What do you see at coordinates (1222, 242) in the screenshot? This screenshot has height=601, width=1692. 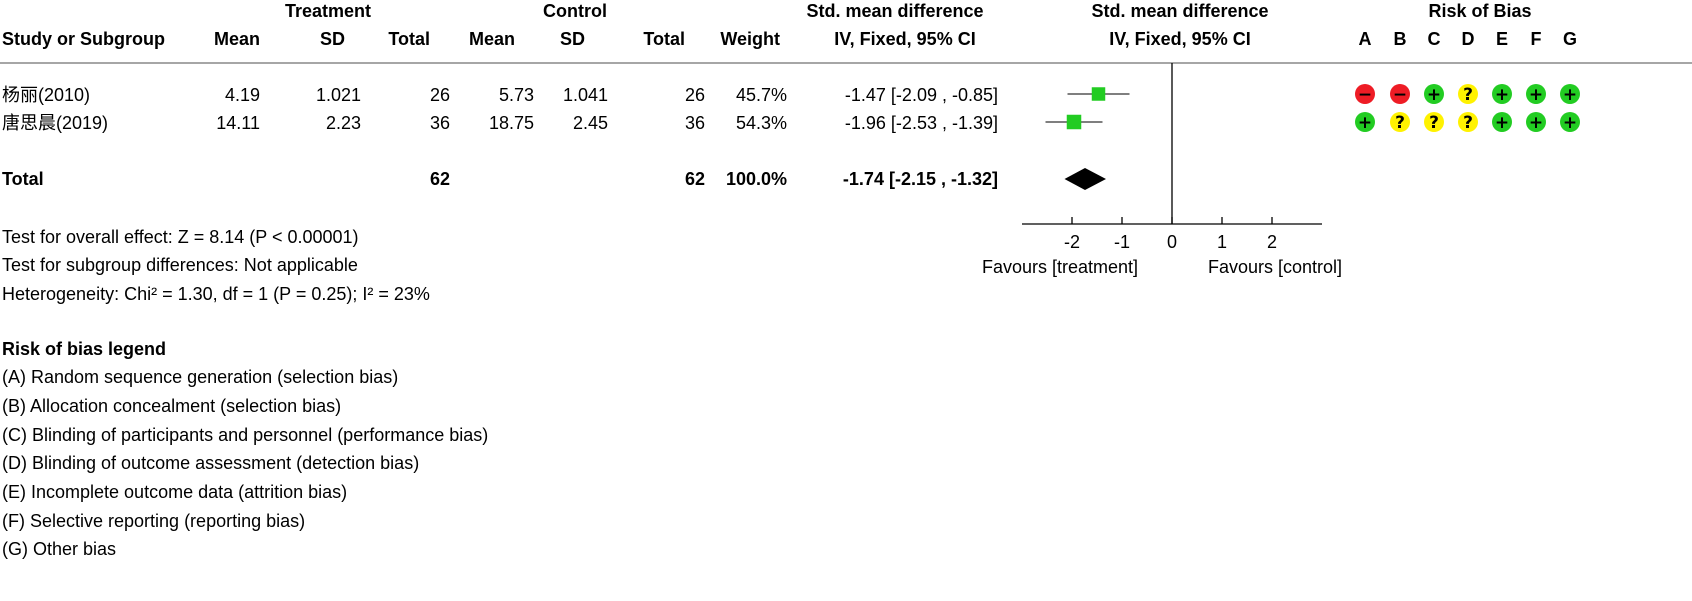 I see `x-axis-tick-label: 1` at bounding box center [1222, 242].